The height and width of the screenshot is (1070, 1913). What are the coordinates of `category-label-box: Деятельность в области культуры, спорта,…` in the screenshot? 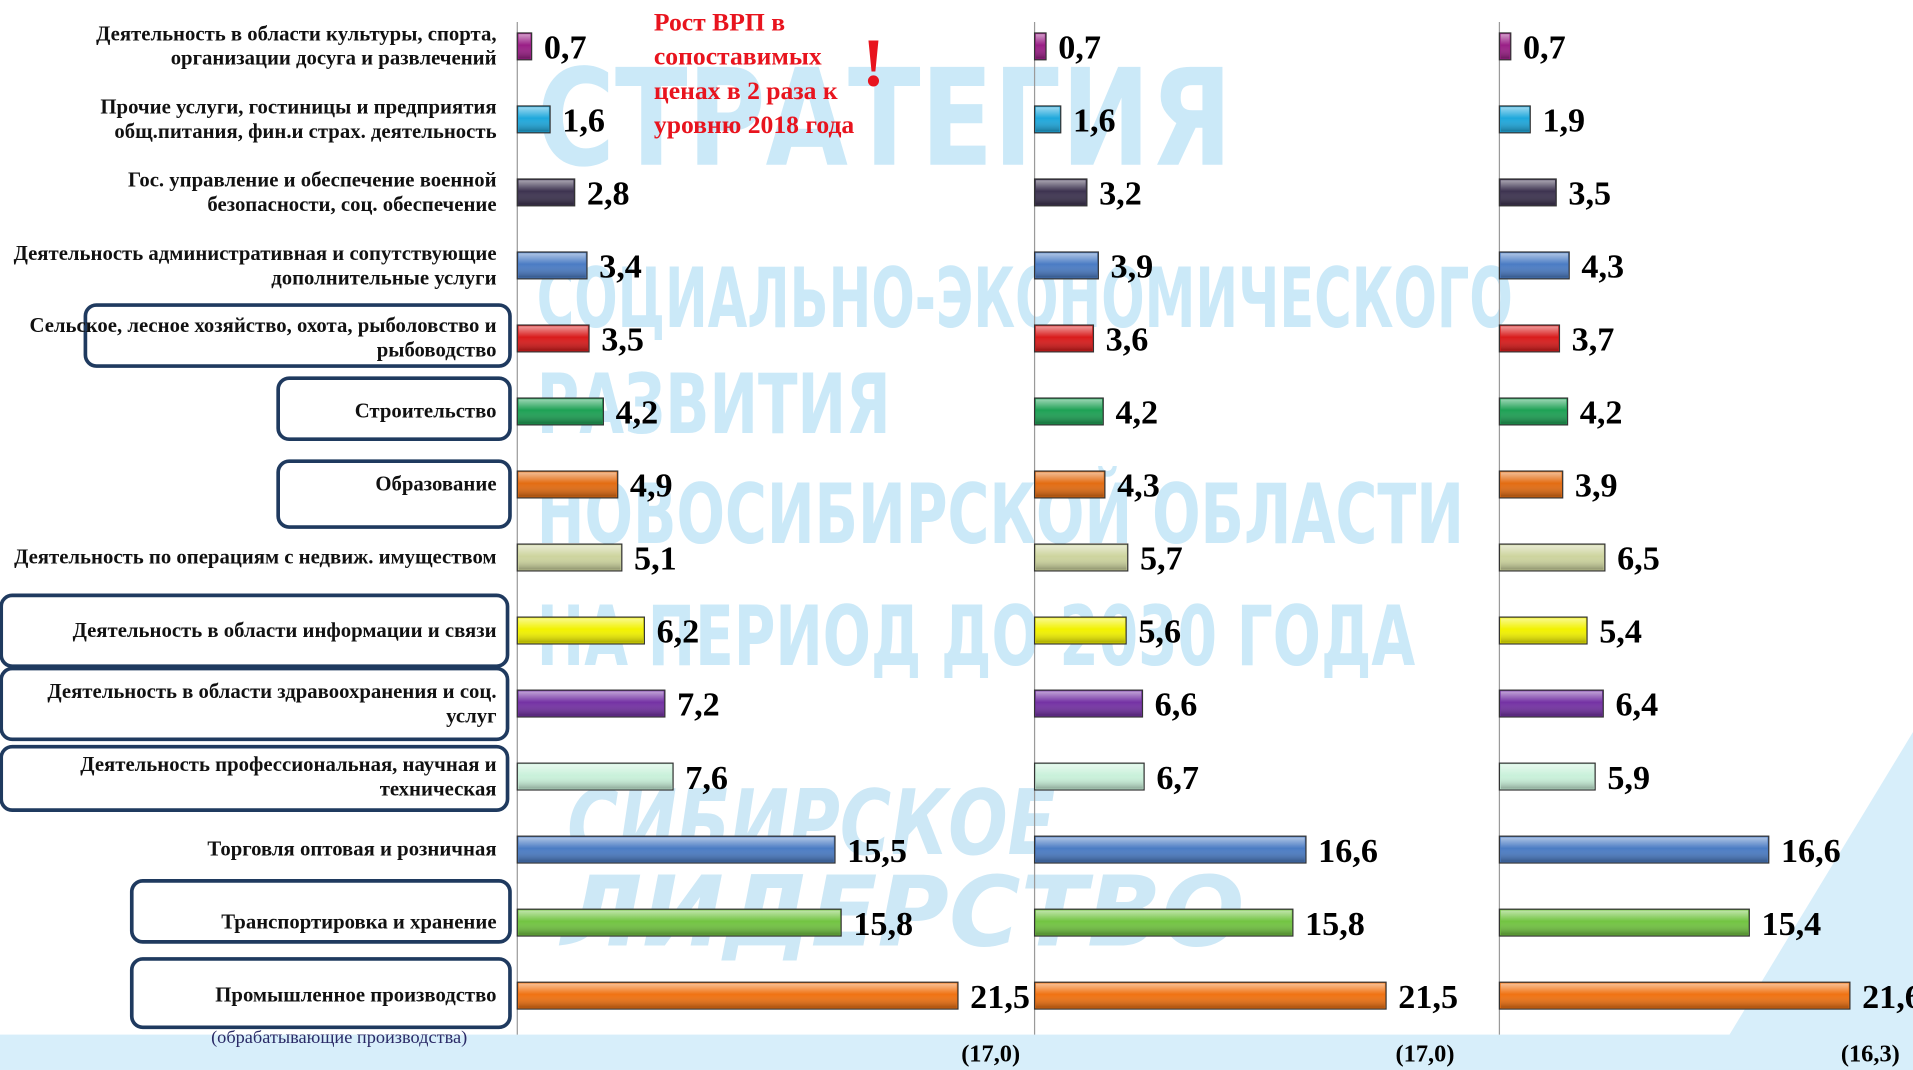 It's located at (296, 46).